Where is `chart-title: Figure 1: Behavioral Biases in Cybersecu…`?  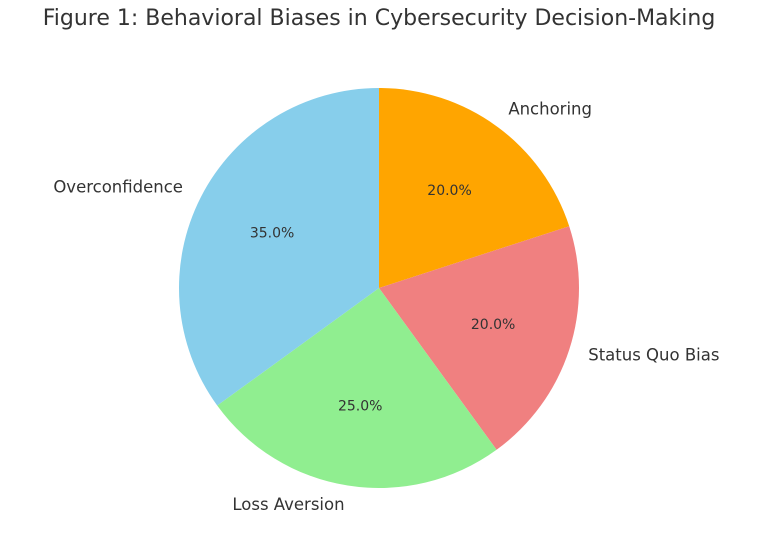
chart-title: Figure 1: Behavioral Biases in Cybersecu… is located at coordinates (379, 18).